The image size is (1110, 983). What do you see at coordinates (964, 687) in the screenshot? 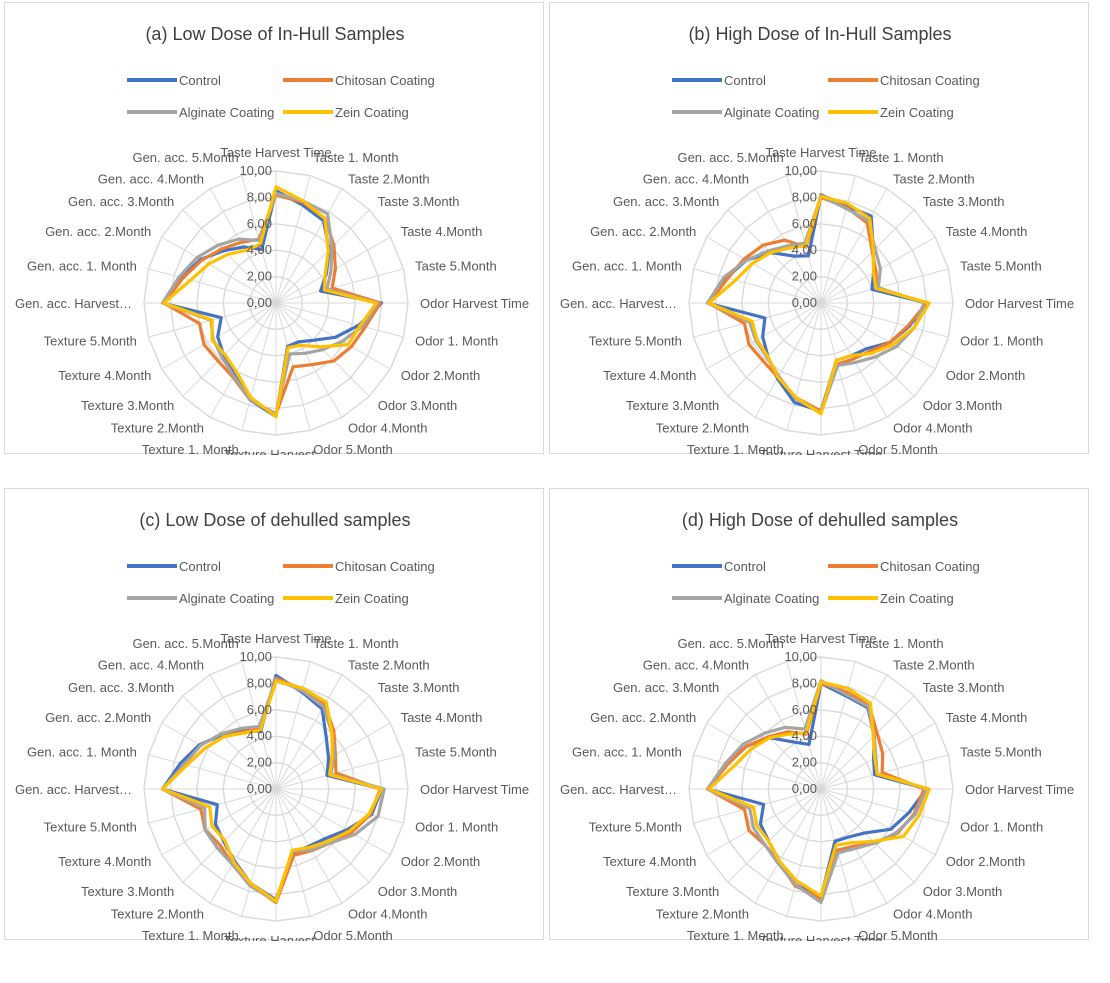
I see `axis-label: Taste 3.Month` at bounding box center [964, 687].